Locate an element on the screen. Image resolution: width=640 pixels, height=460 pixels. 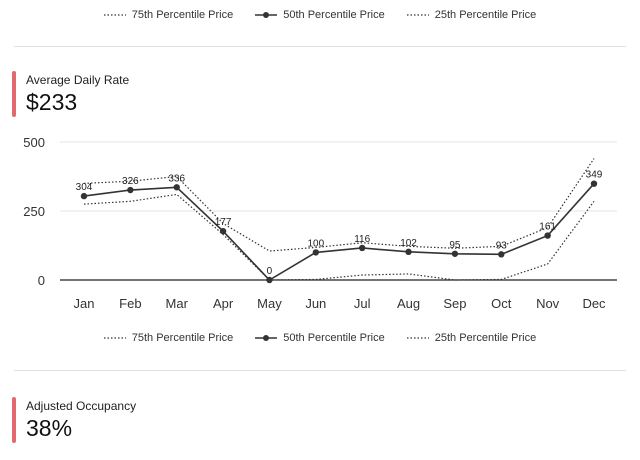
x-tick-label: Oct is located at coordinates (501, 303).